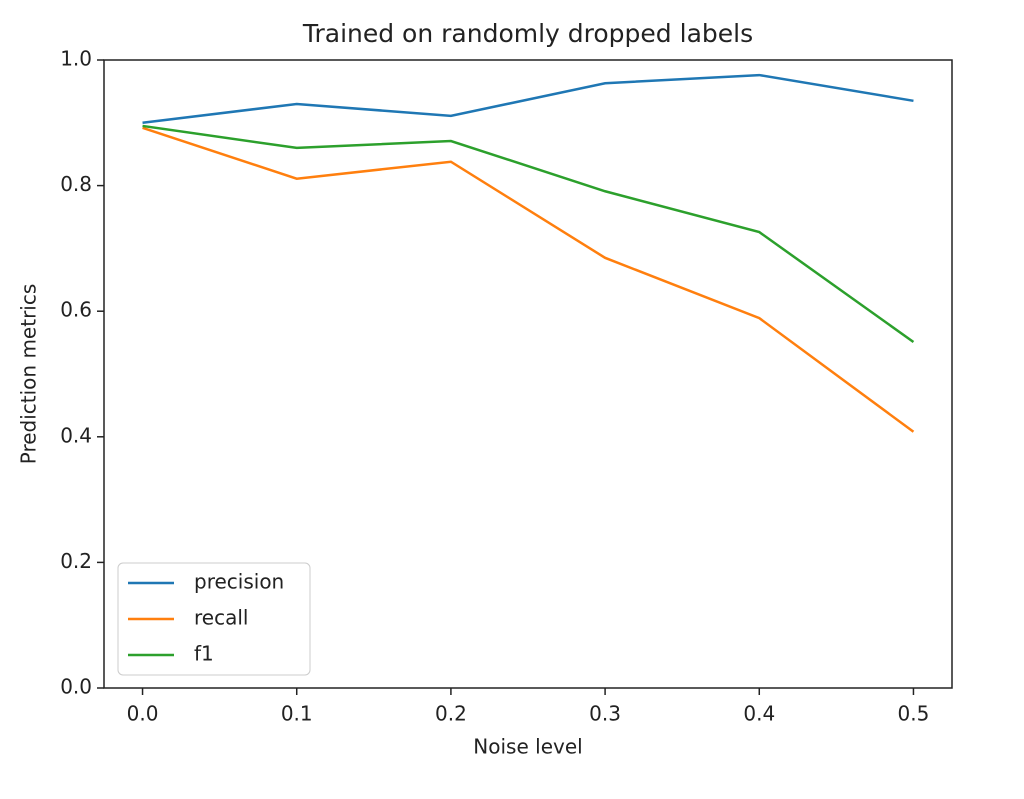  I want to click on x-tick-label: 0.2, so click(451, 714).